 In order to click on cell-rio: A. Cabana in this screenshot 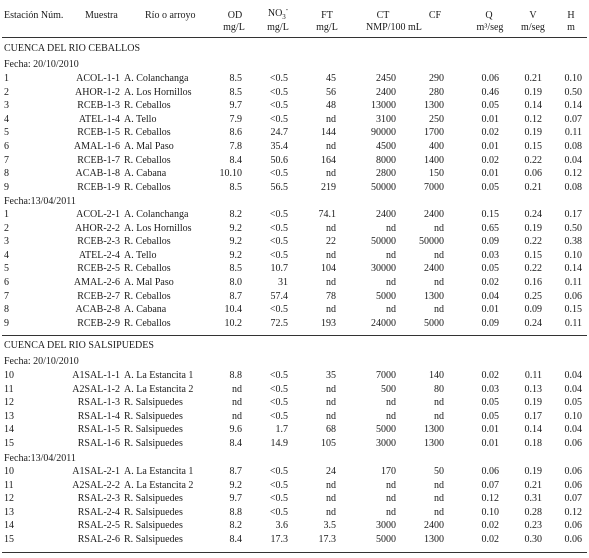, I will do `click(145, 174)`.